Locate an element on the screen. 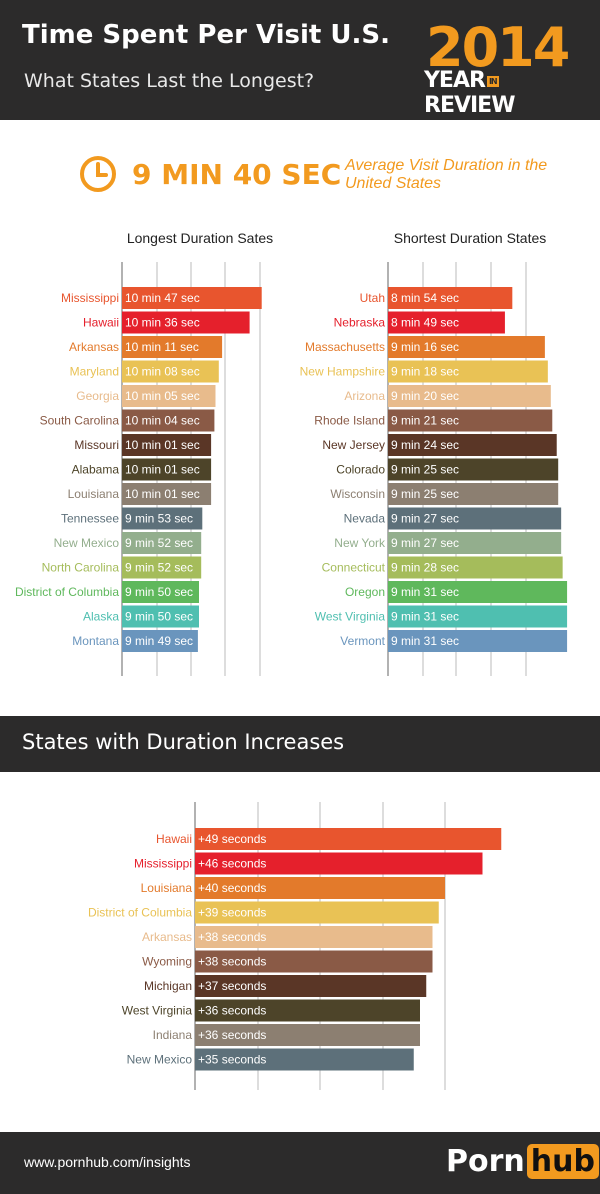 The height and width of the screenshot is (1194, 600). average-duration-value: 9 MIN 40 SEC is located at coordinates (237, 174).